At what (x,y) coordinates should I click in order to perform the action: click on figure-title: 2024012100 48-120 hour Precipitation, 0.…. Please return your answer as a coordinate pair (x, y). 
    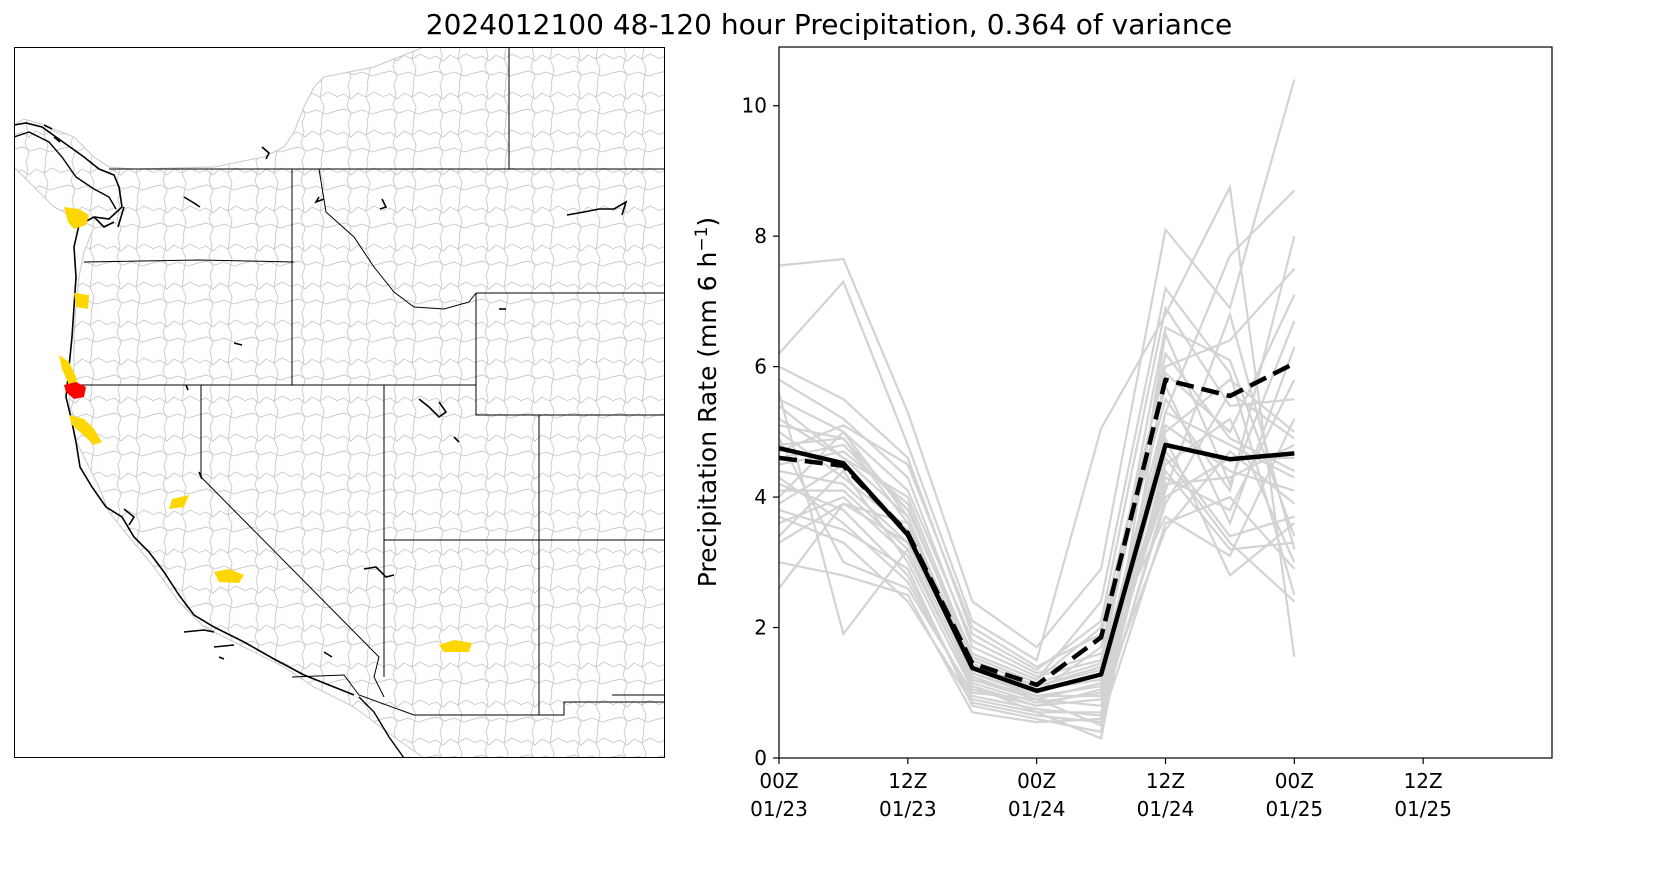
    Looking at the image, I should click on (829, 24).